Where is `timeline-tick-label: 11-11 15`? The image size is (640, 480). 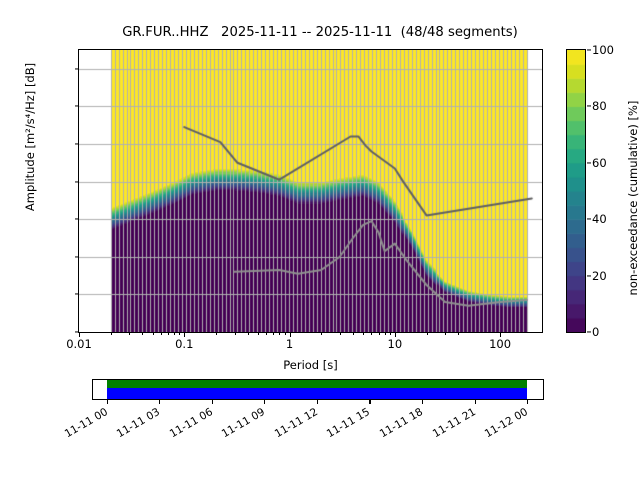 timeline-tick-label: 11-11 15 is located at coordinates (349, 423).